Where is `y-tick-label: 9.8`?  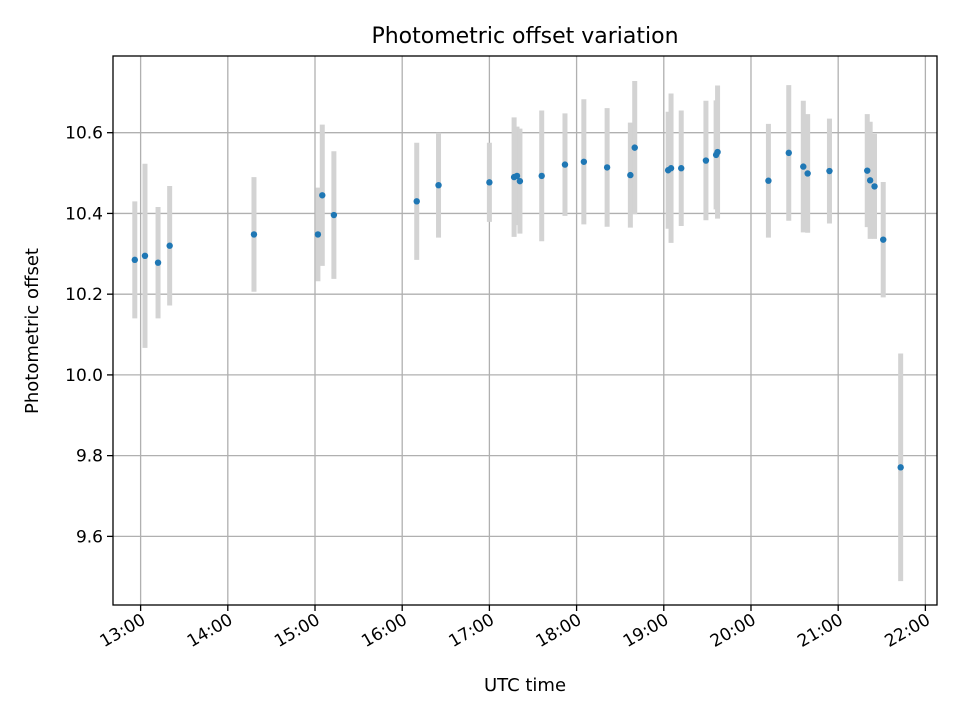 y-tick-label: 9.8 is located at coordinates (89, 457).